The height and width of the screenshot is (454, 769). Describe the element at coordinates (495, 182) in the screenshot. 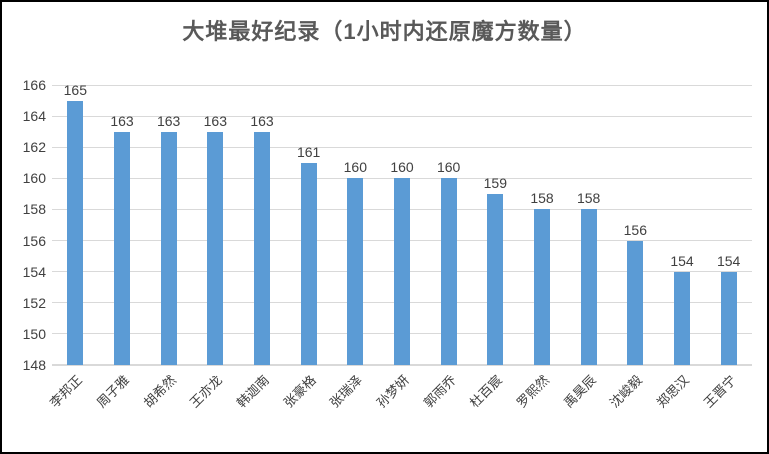

I see `bar-value-label: 159` at that location.